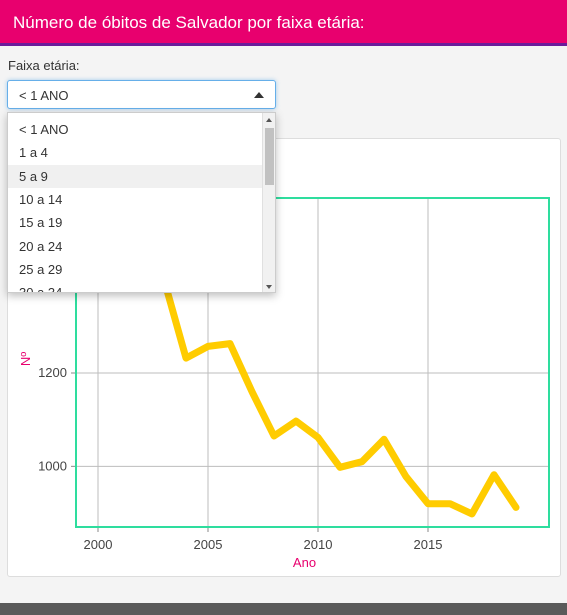 This screenshot has height=615, width=567. Describe the element at coordinates (304, 562) in the screenshot. I see `x-axis-title: Ano` at that location.